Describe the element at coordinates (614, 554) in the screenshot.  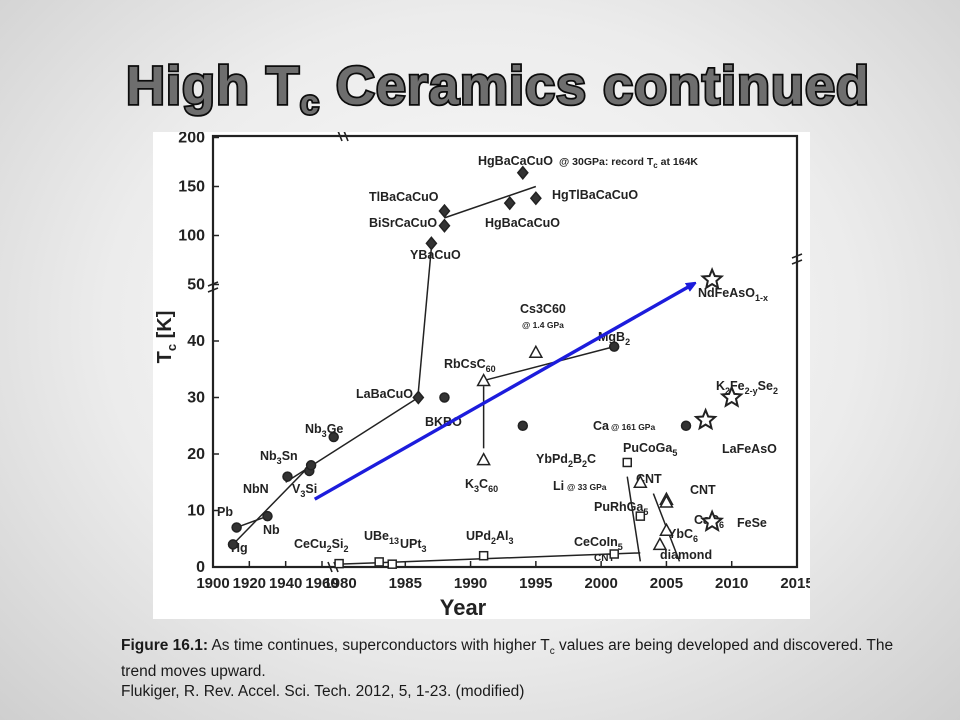
I see `point-cecoin5` at that location.